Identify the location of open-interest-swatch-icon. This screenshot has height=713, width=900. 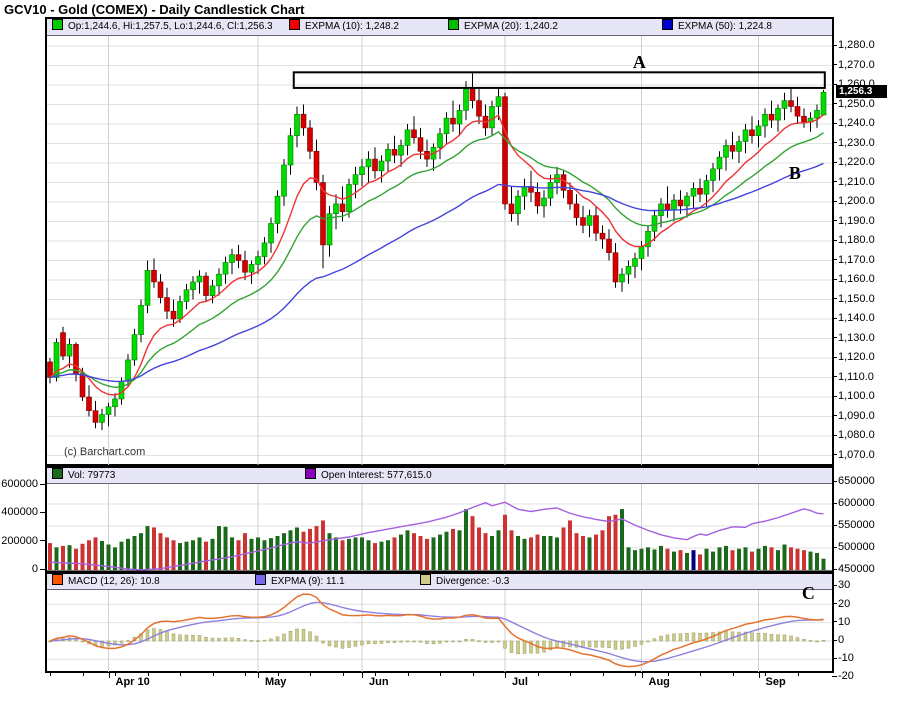
(310, 473).